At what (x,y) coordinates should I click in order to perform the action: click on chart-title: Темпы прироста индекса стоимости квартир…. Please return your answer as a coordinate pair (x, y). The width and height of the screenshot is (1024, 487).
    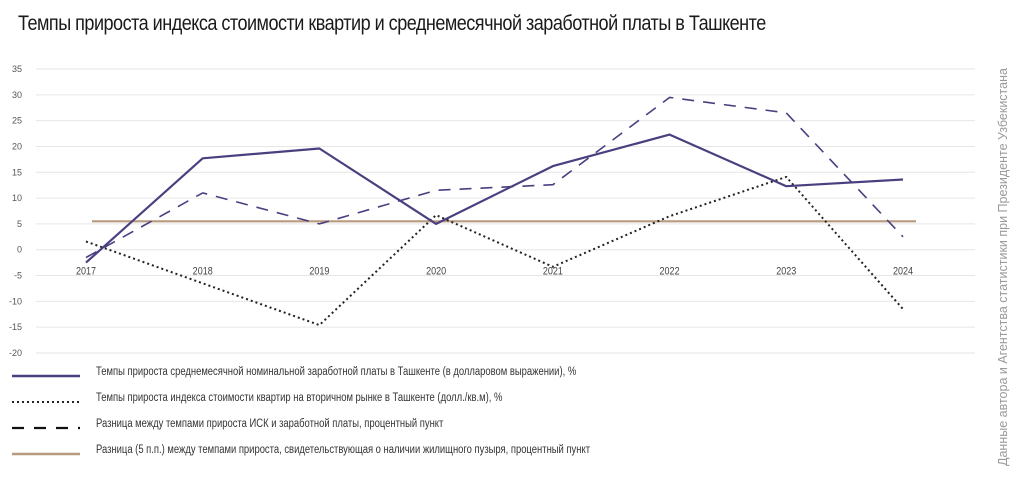
    Looking at the image, I should click on (392, 23).